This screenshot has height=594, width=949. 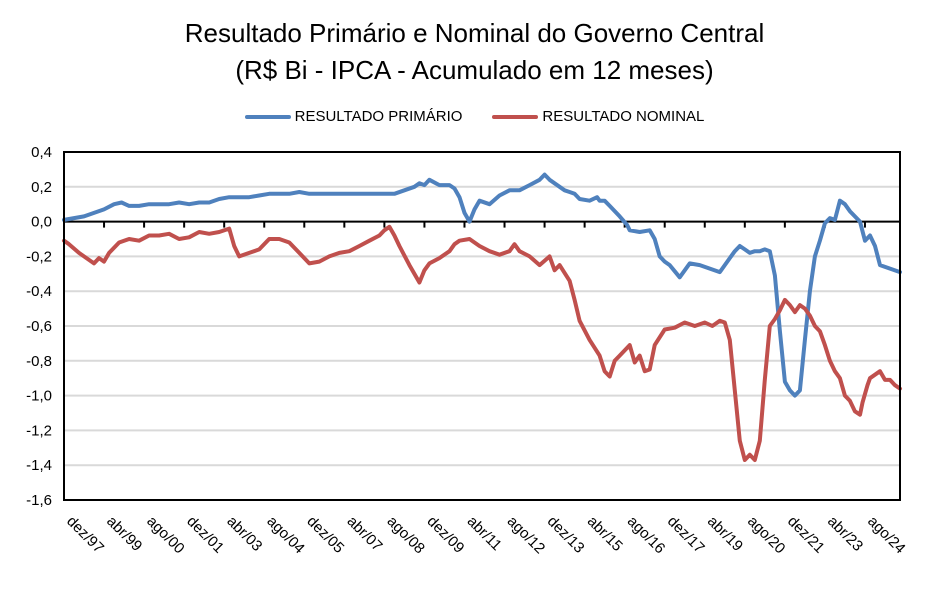 I want to click on x-tick-label: ago/20, so click(x=766, y=535).